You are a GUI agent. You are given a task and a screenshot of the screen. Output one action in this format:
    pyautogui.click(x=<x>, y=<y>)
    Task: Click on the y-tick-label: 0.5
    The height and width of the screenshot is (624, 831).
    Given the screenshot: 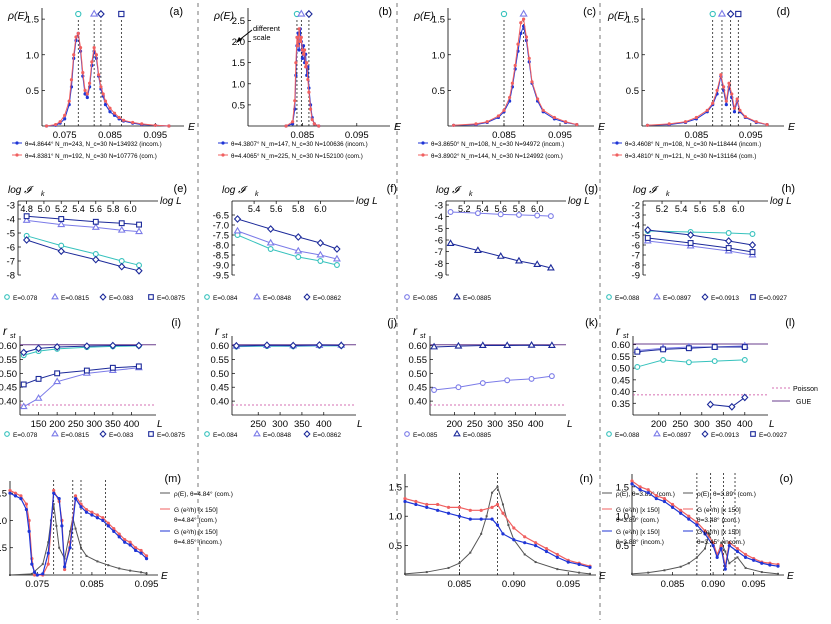 What is the action you would take?
    pyautogui.click(x=632, y=91)
    